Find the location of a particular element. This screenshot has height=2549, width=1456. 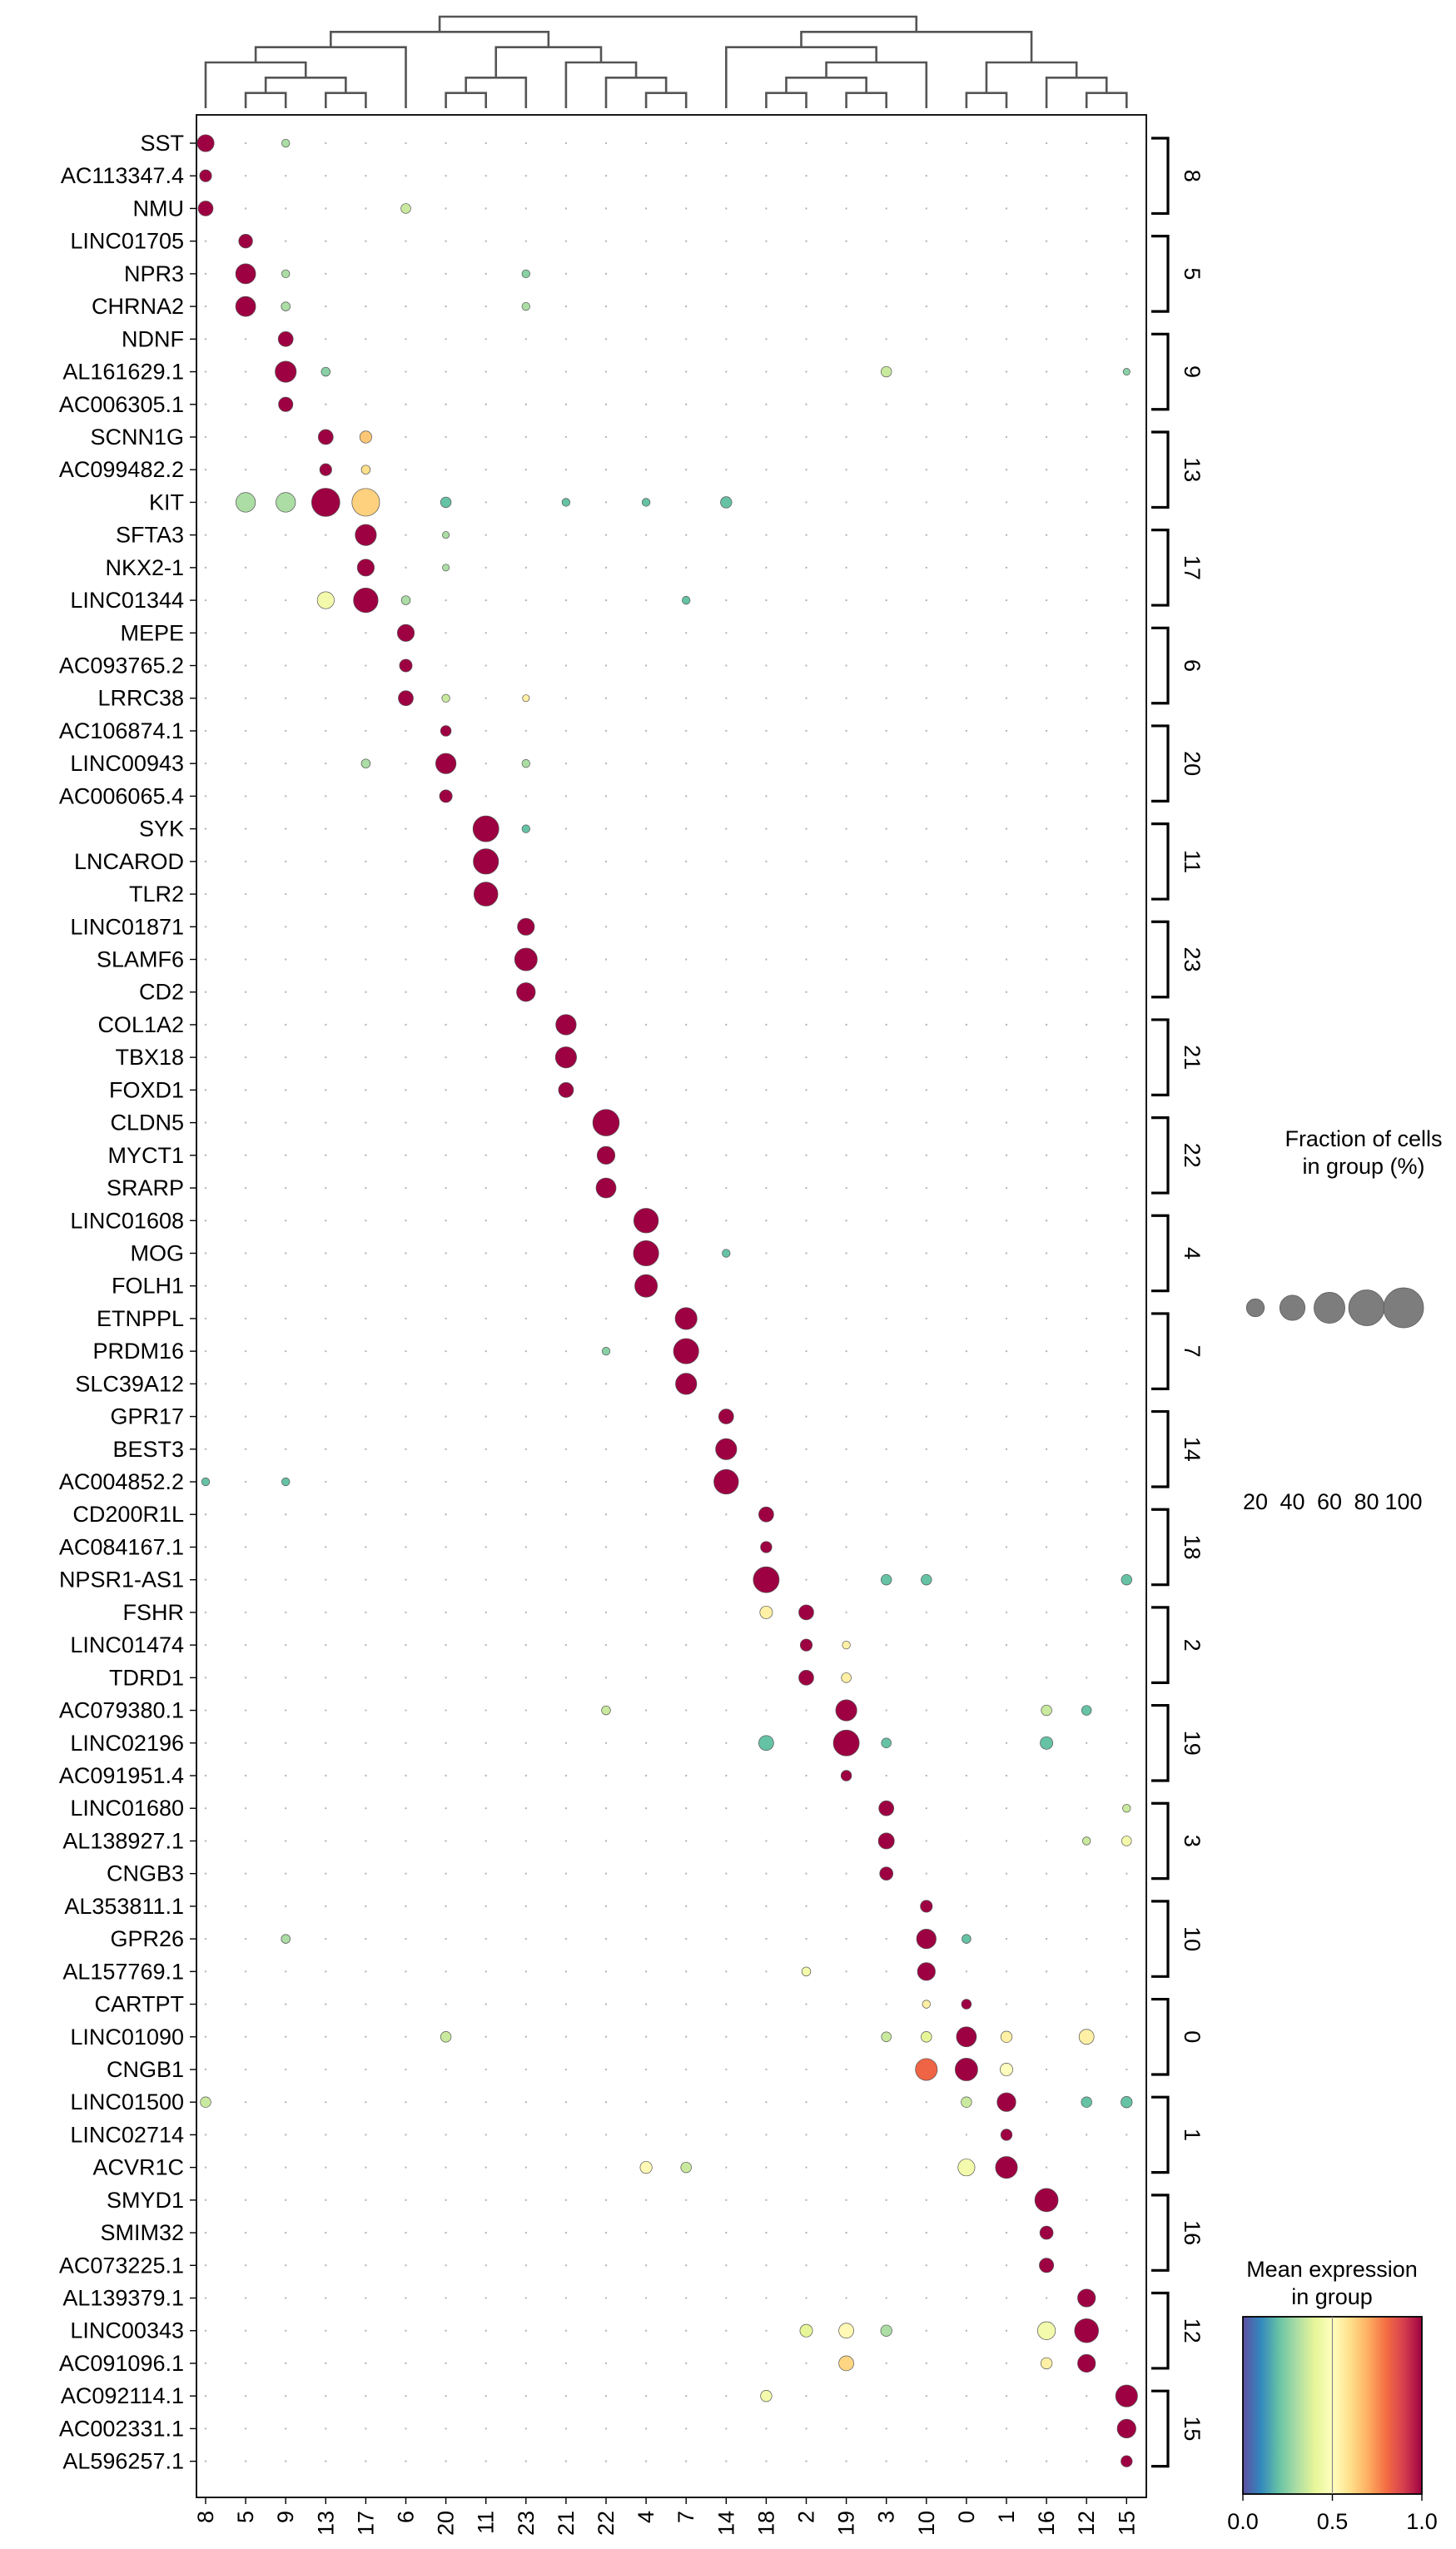

gene-label: FOLH1 is located at coordinates (148, 1286).